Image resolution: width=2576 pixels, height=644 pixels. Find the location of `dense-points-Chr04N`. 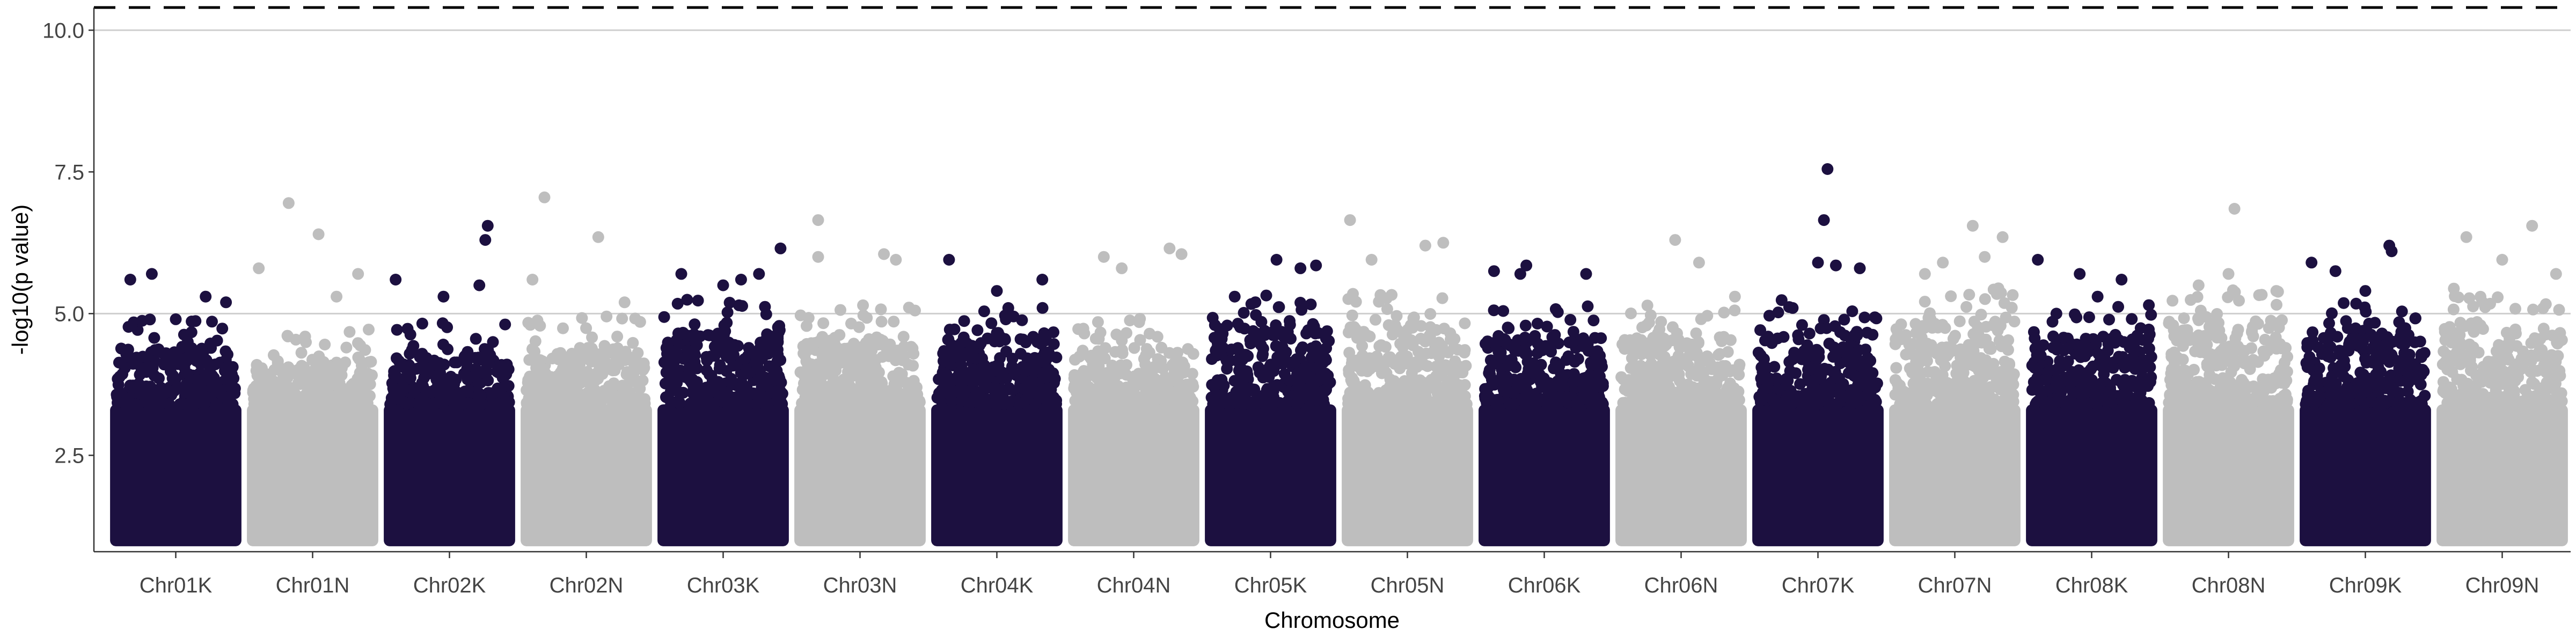

dense-points-Chr04N is located at coordinates (1133, 475).